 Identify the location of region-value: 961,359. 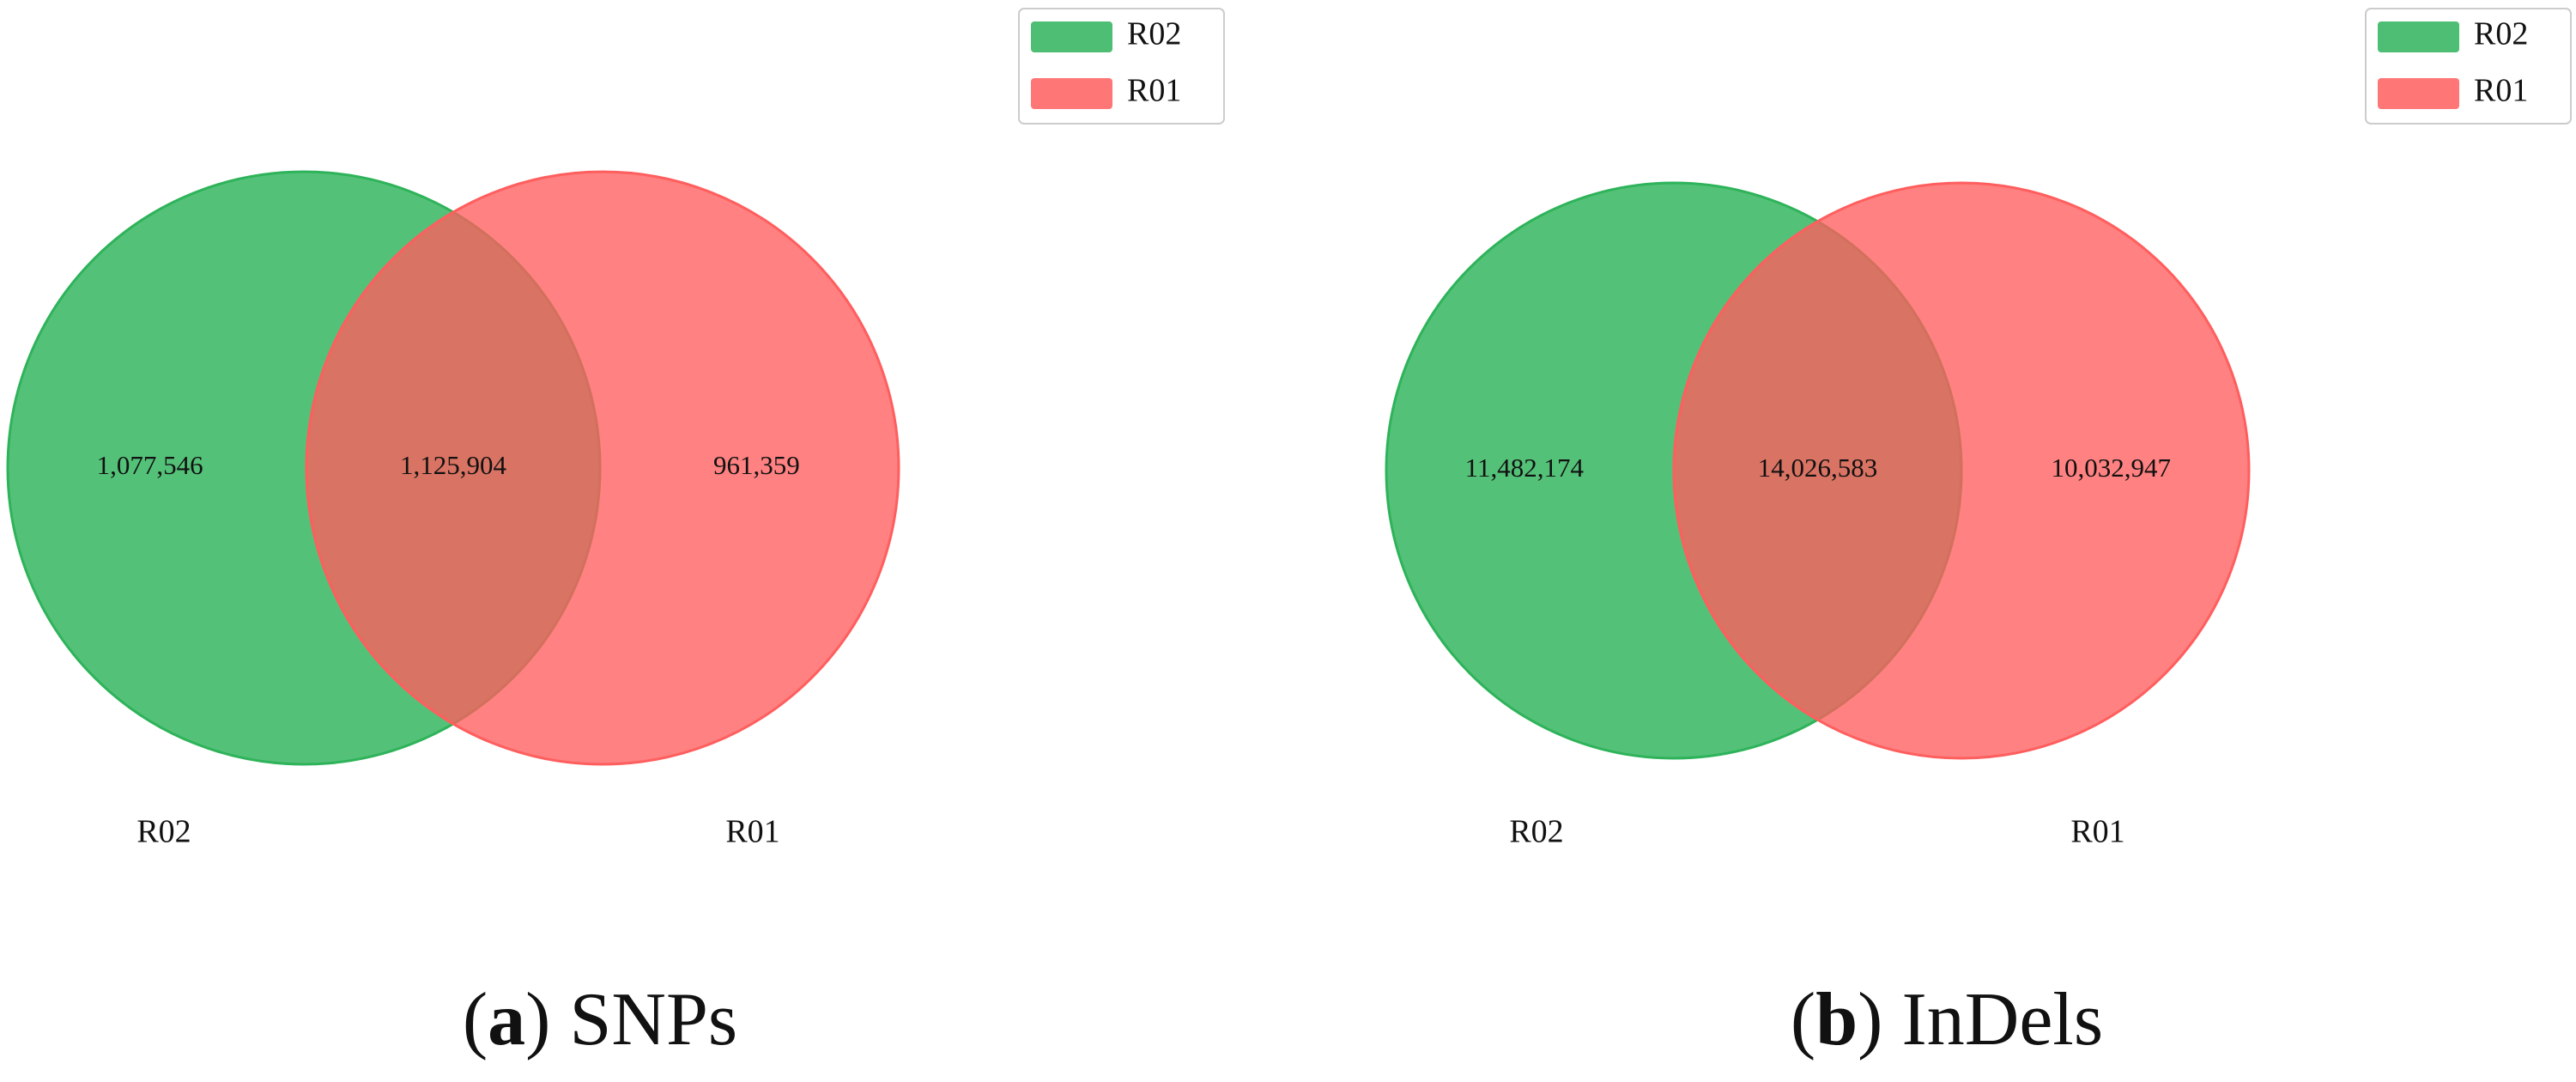
(756, 465).